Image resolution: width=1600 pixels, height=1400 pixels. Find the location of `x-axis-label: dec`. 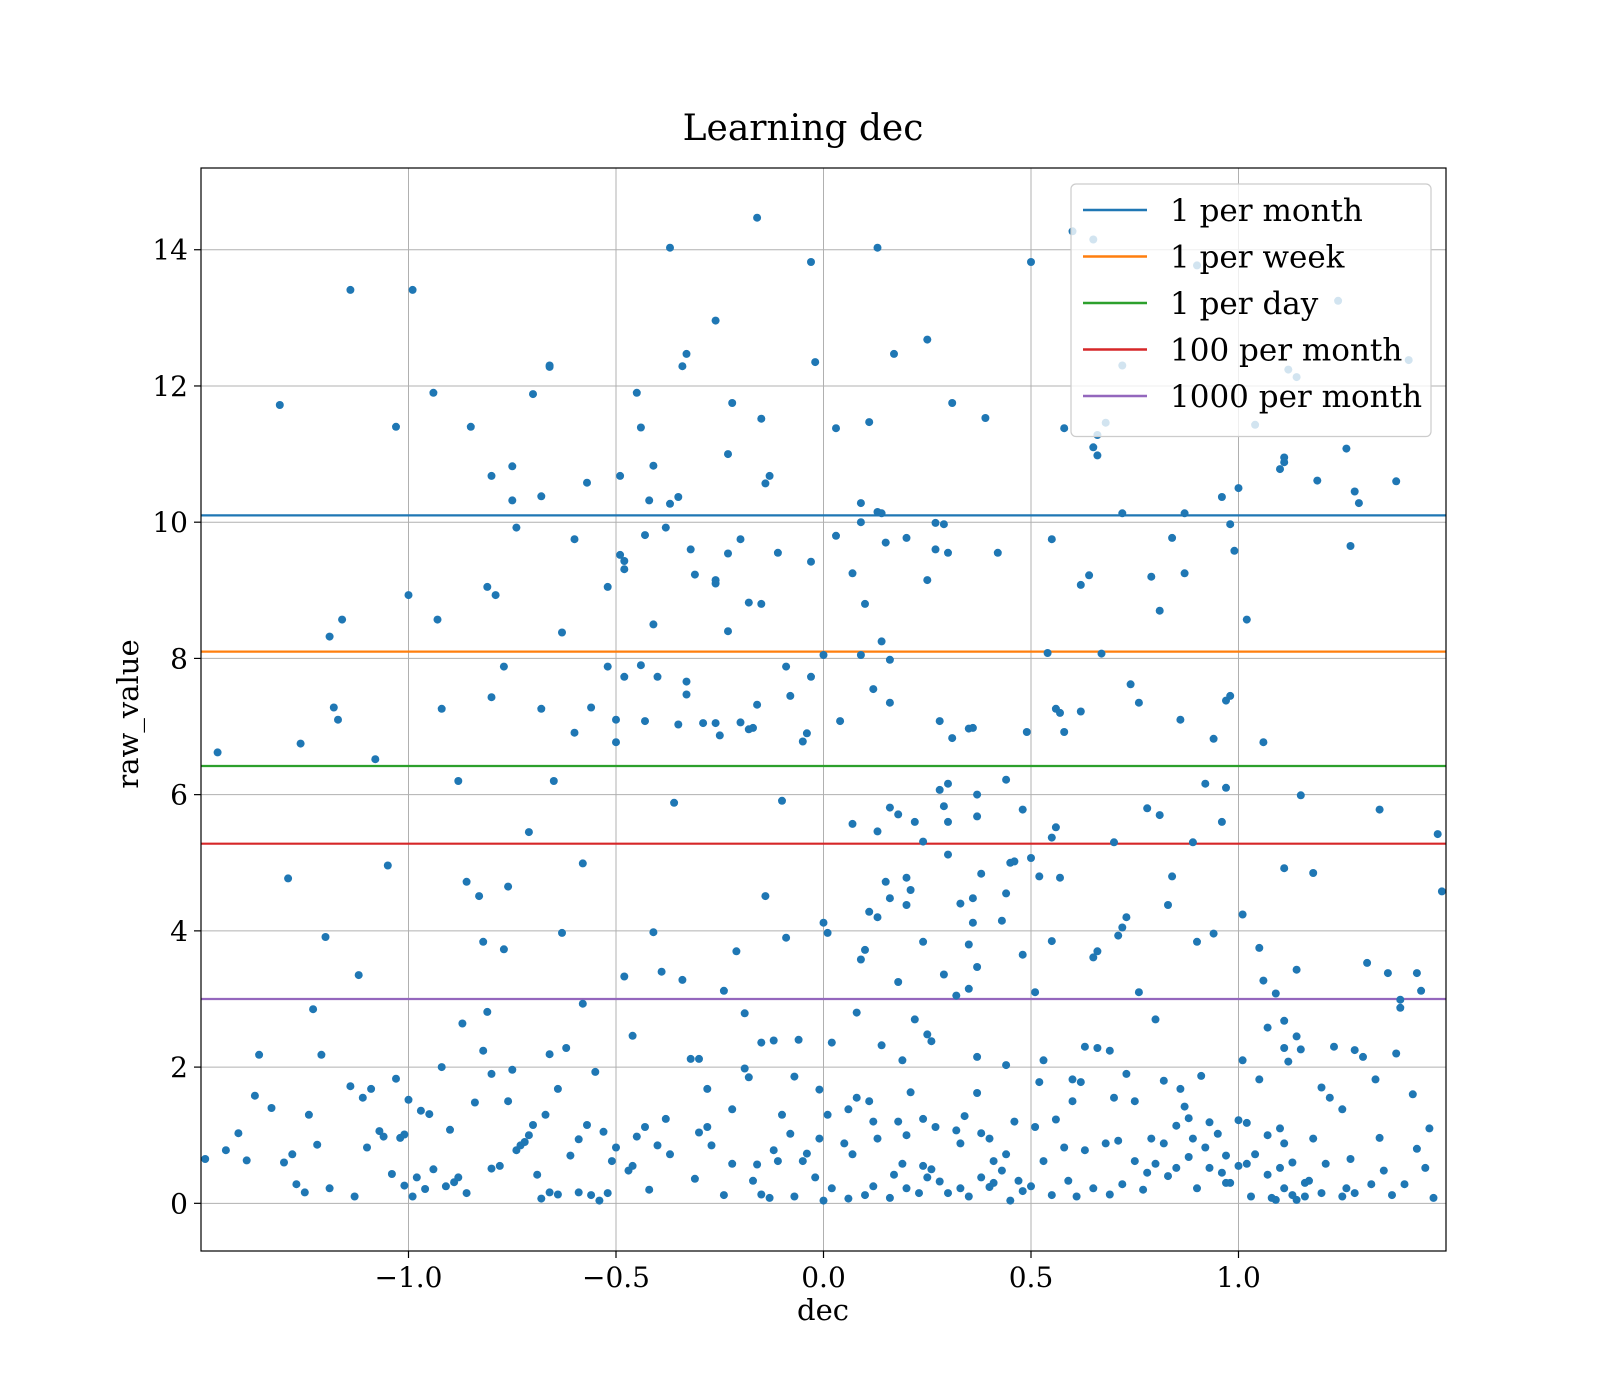

x-axis-label: dec is located at coordinates (823, 1310).